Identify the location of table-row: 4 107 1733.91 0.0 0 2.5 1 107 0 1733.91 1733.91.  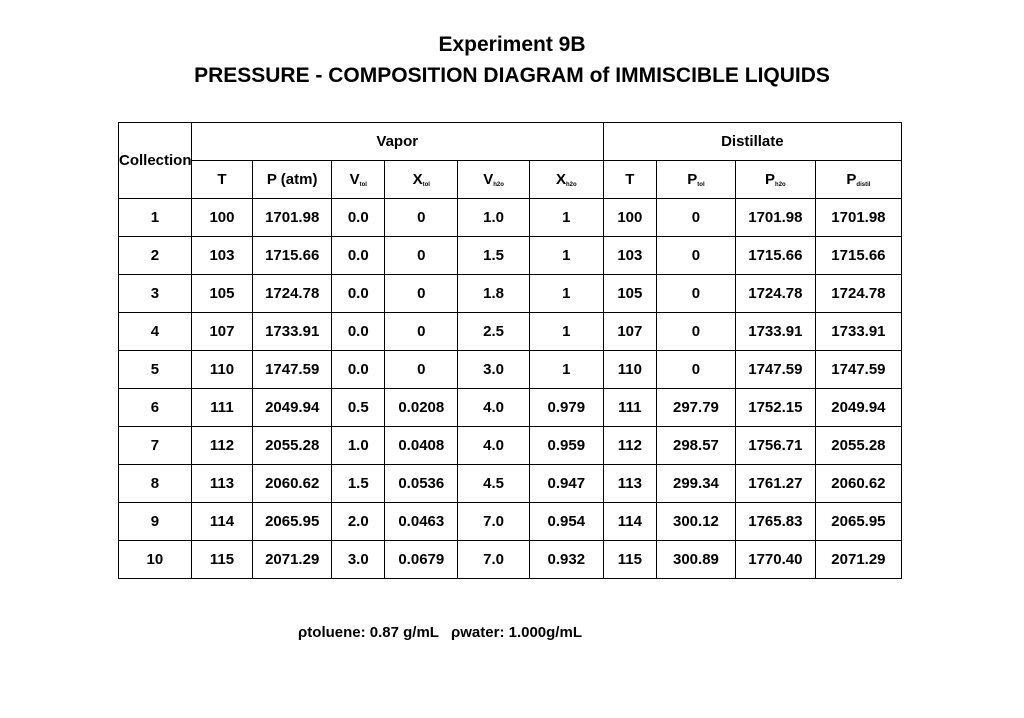
(510, 331).